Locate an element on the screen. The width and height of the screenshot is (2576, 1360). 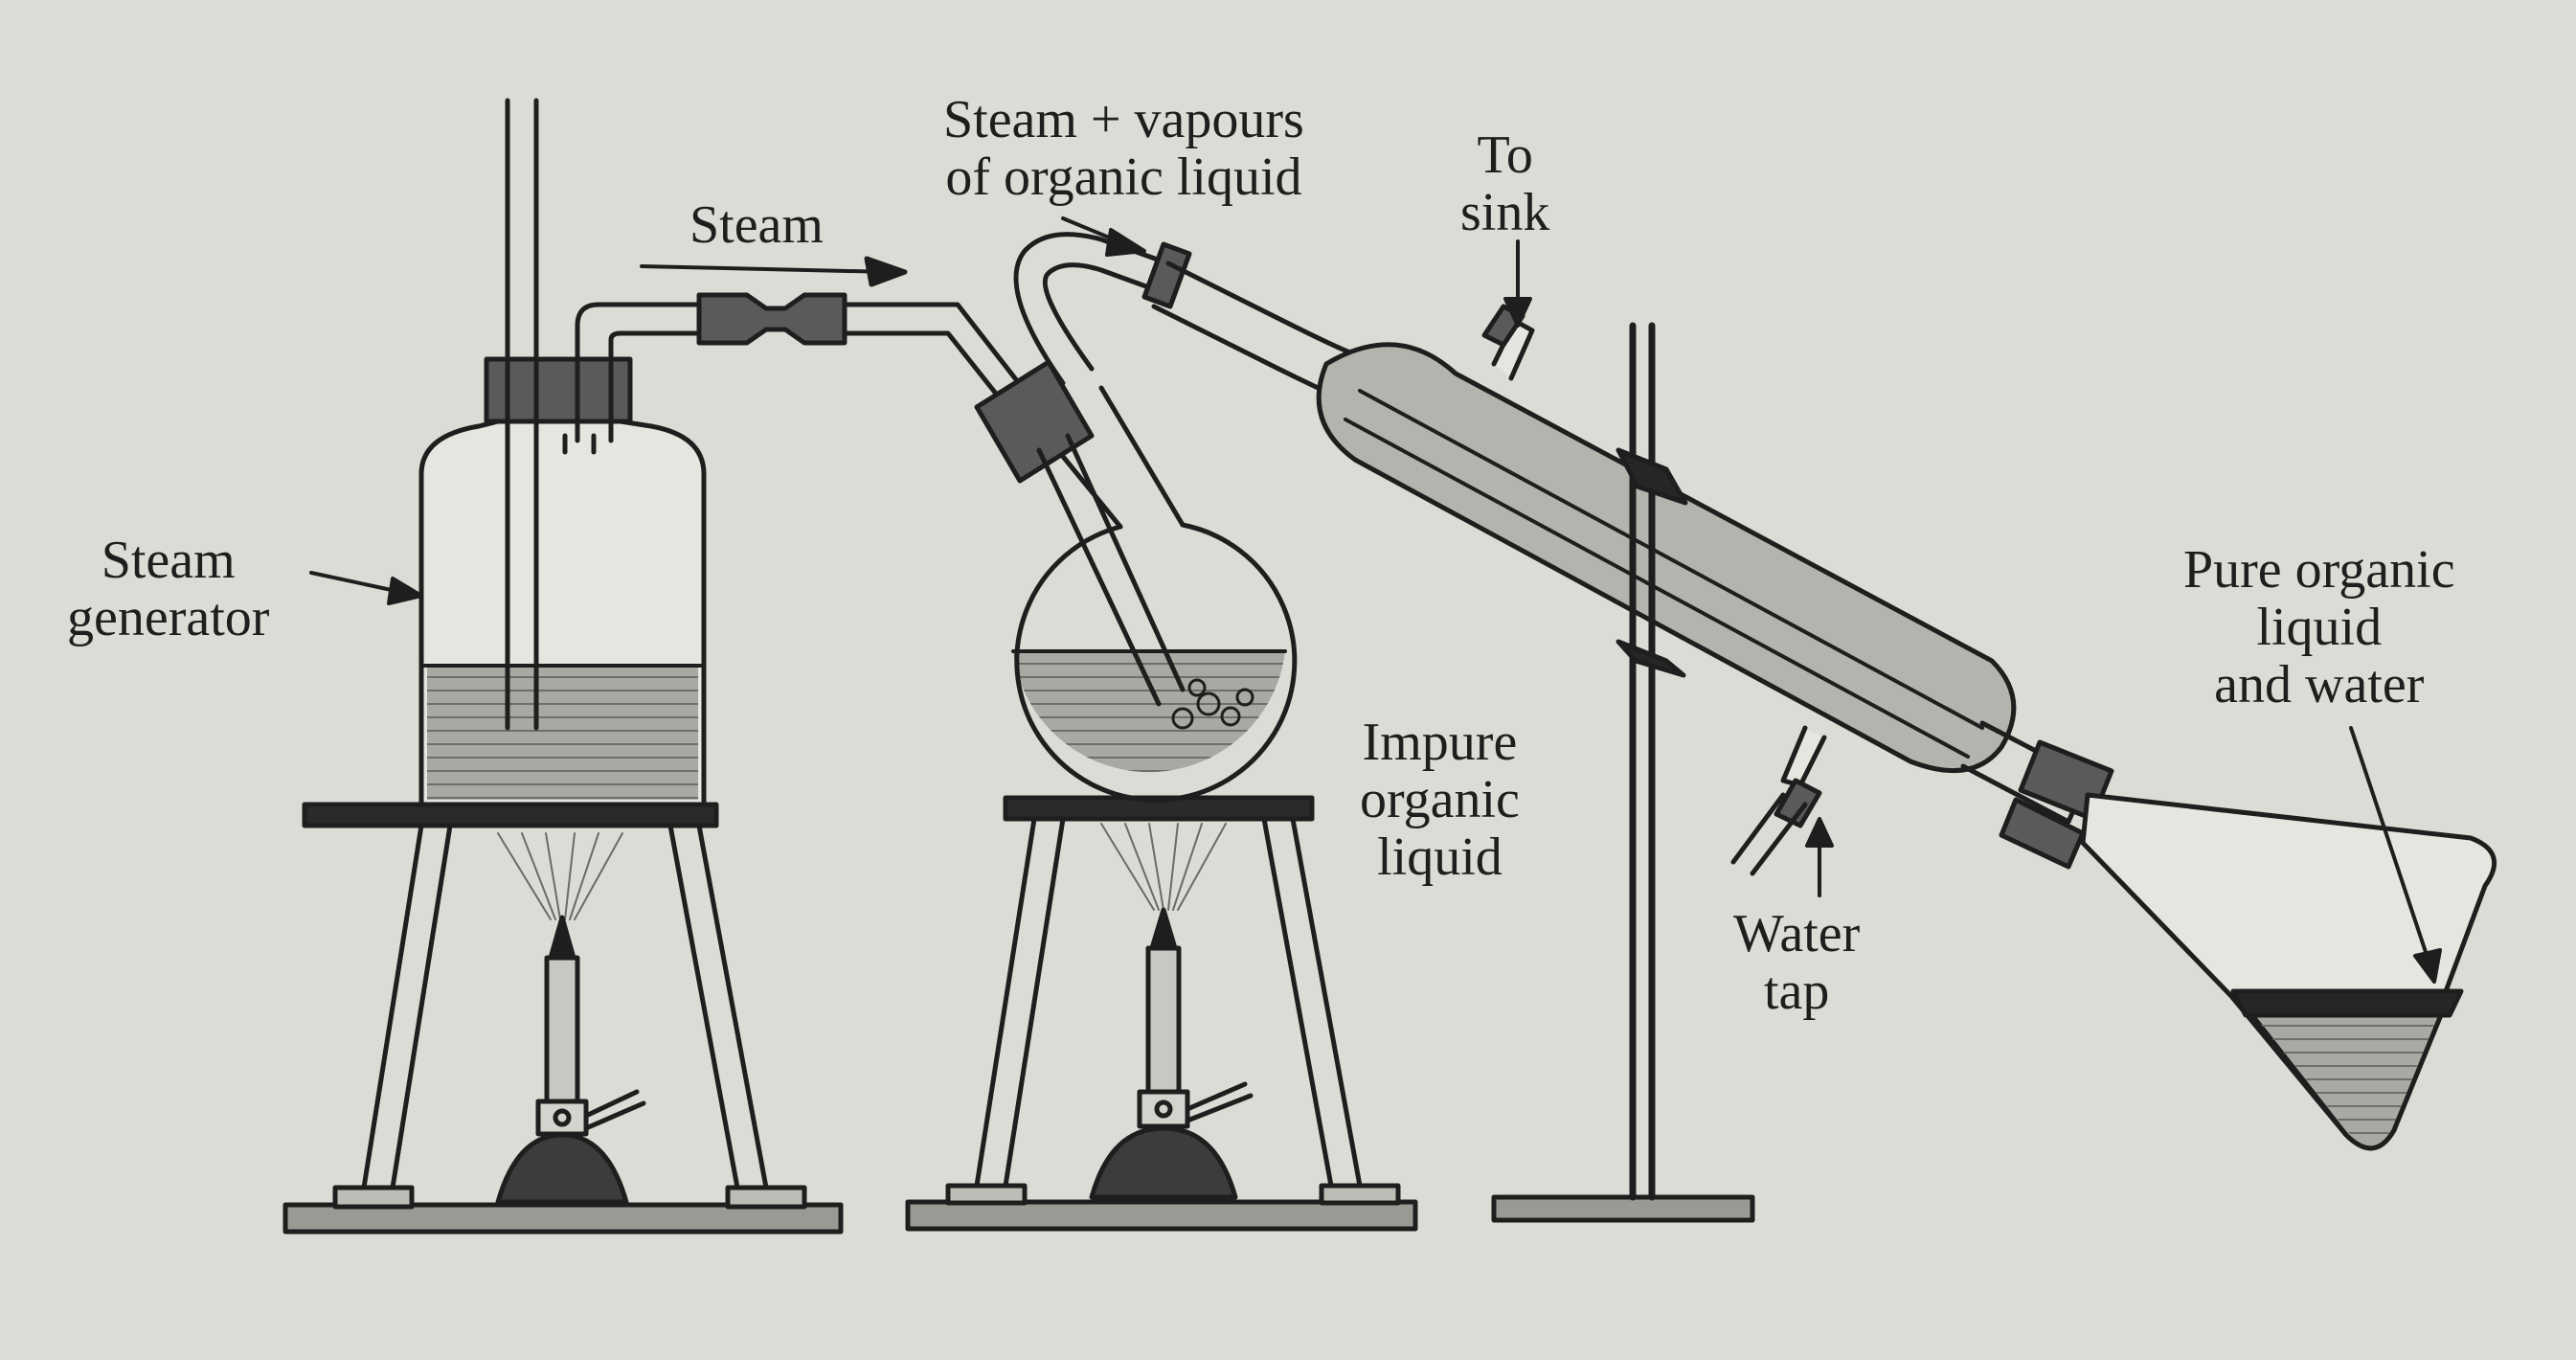
rubber-connector is located at coordinates (771, 319).